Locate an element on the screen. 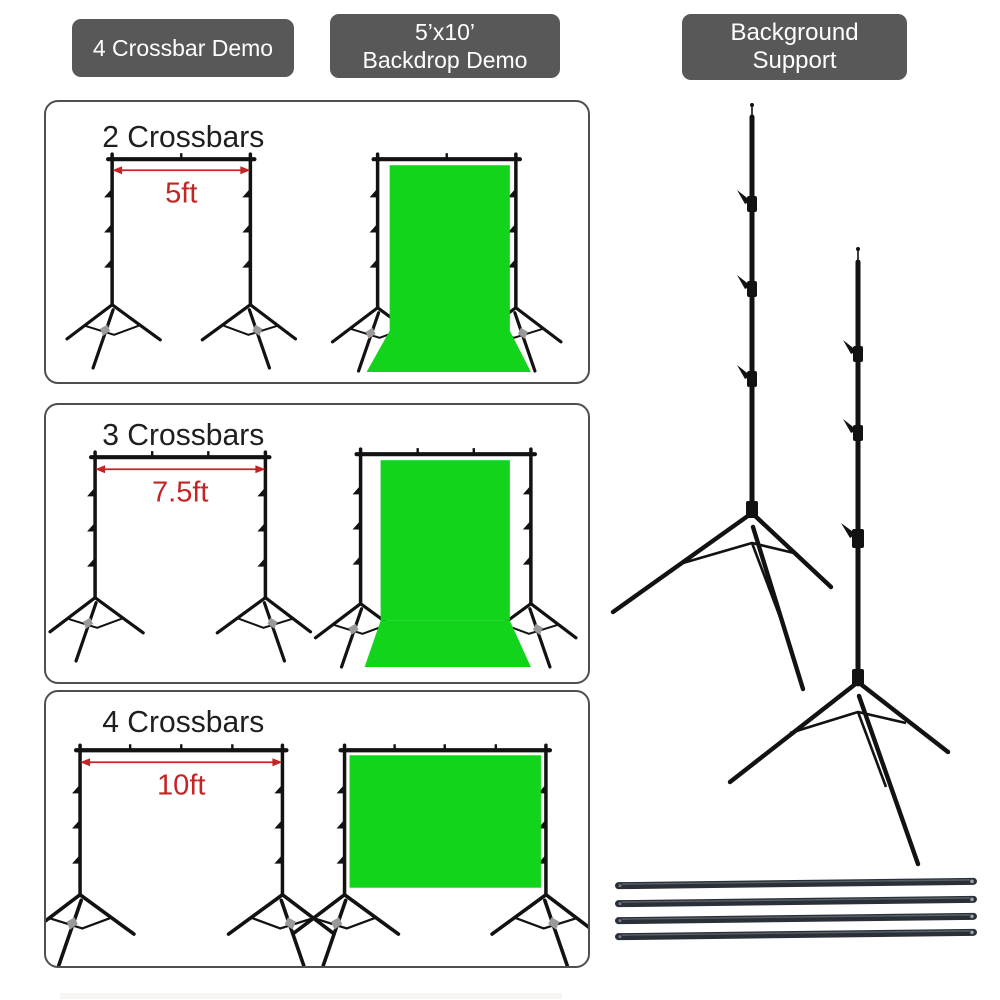  panel-3-crossbars-illustration: 3 Crossbars 7.5ft is located at coordinates (313, 544).